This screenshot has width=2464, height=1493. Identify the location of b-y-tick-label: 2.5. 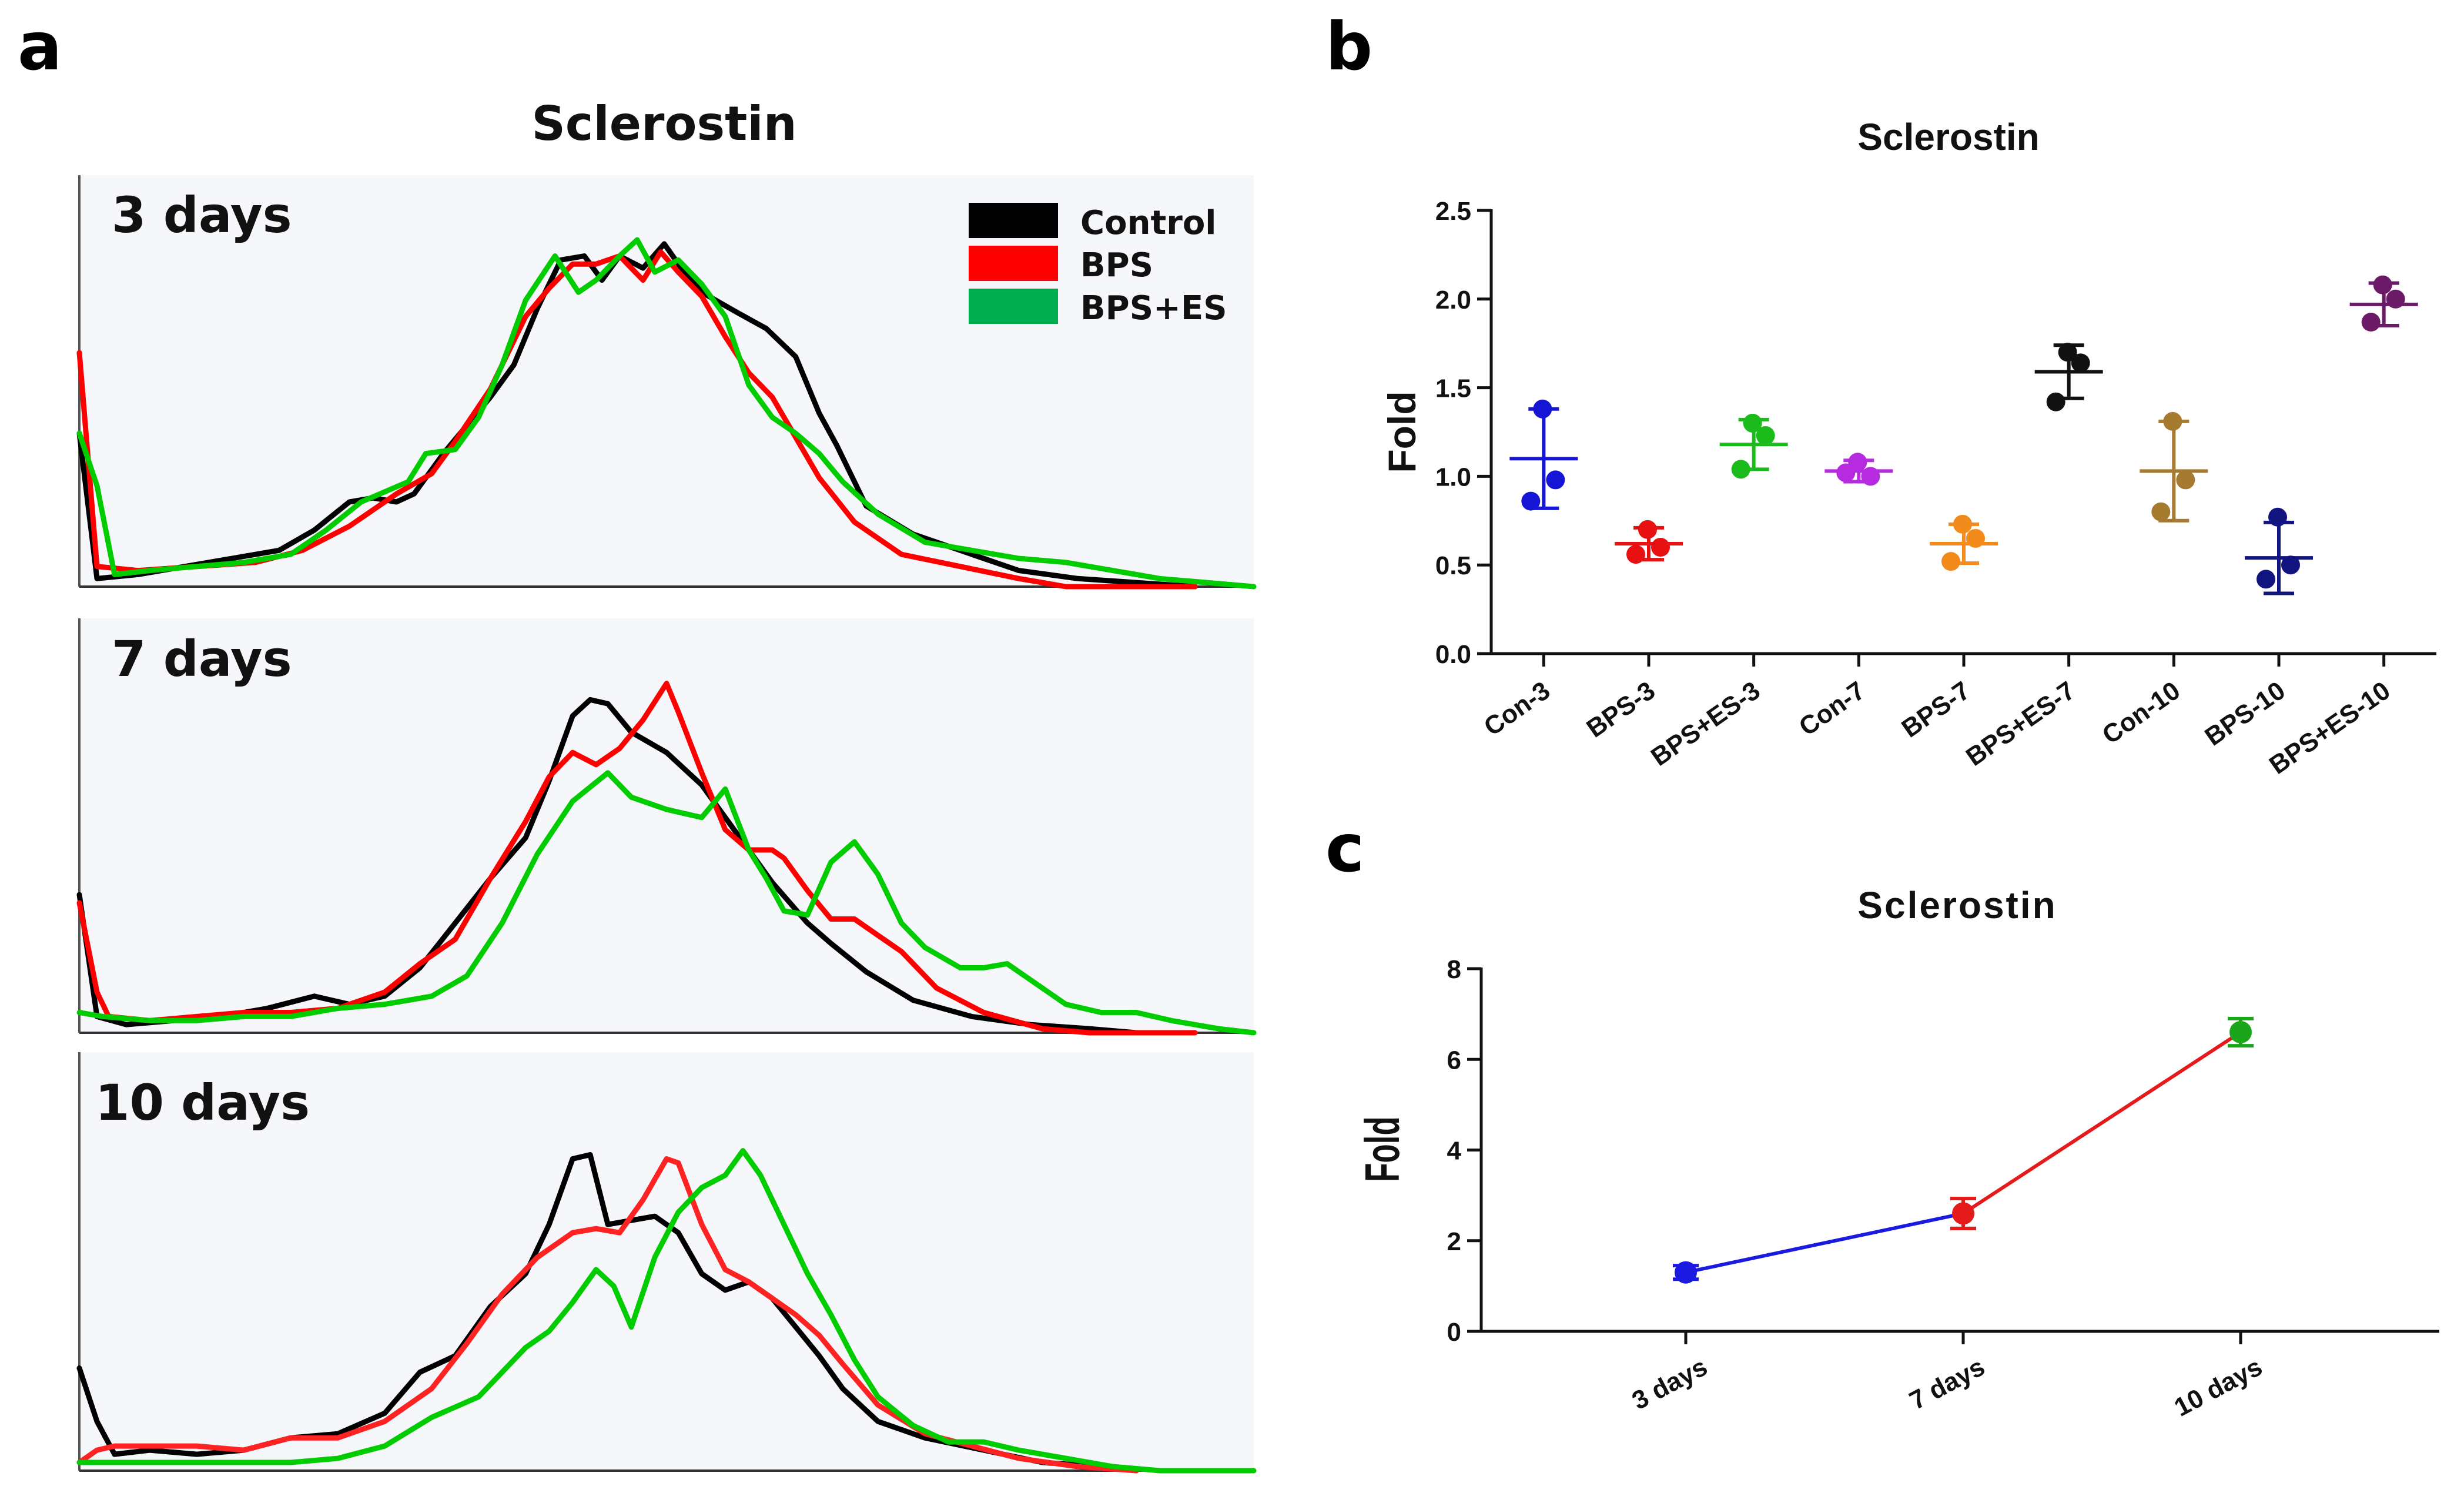
(1453, 212).